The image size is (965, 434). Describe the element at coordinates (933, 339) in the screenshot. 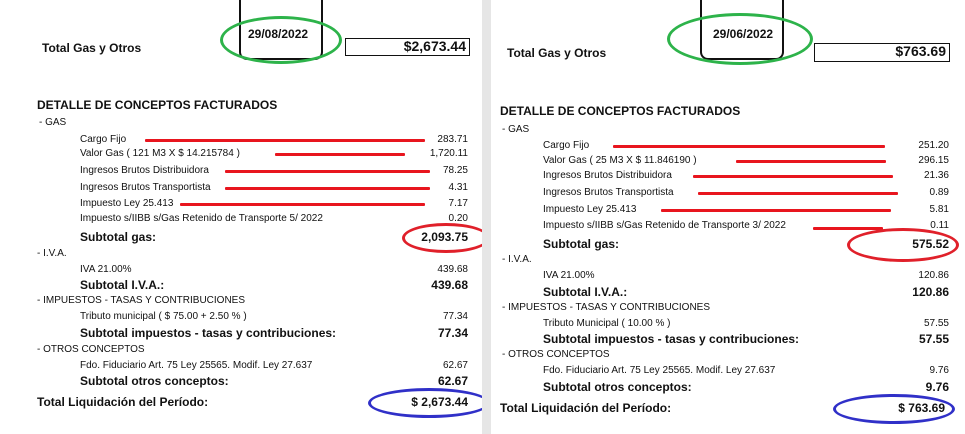

I see `subtotal-impuestos-value: 57.55` at that location.